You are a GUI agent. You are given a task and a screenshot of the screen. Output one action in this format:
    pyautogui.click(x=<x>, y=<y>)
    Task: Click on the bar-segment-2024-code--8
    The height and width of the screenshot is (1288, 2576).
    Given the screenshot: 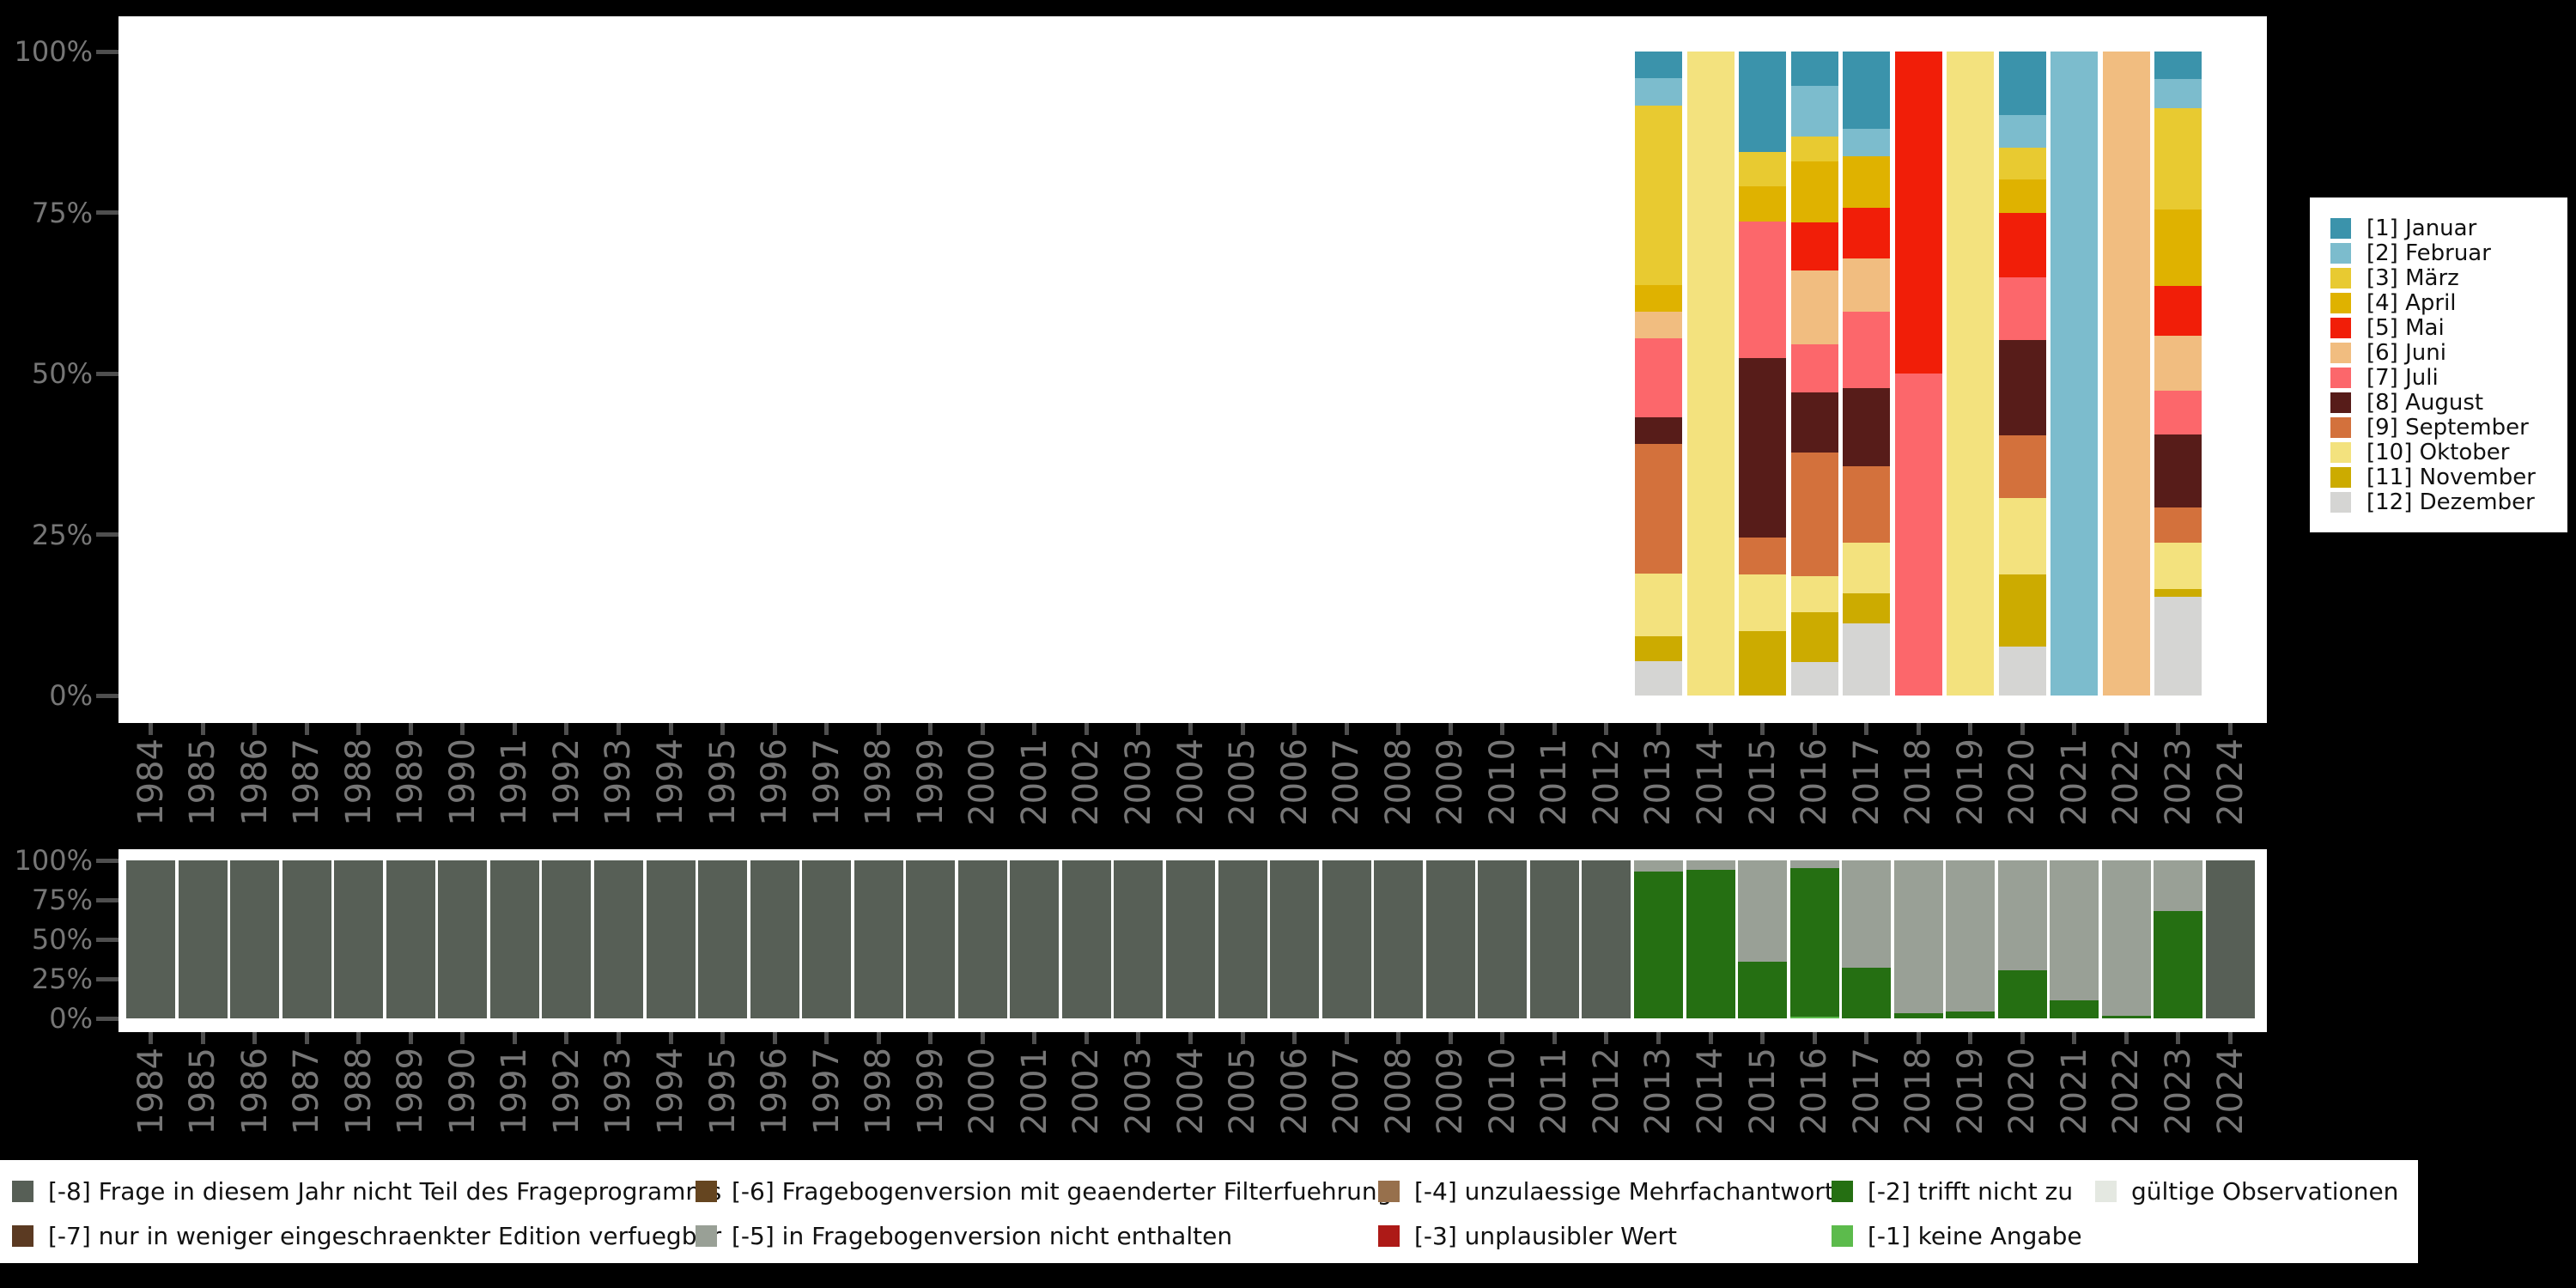 What is the action you would take?
    pyautogui.click(x=2230, y=939)
    